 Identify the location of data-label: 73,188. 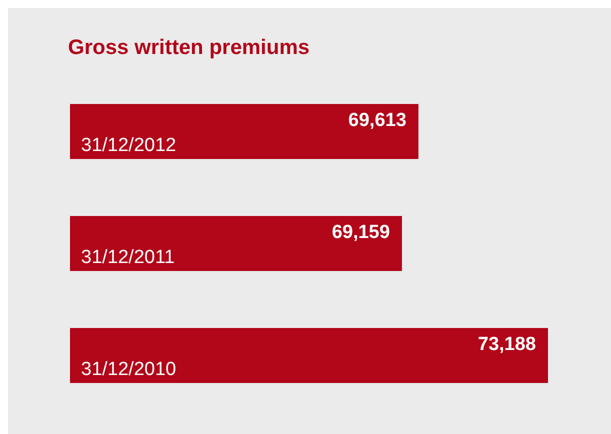
(507, 344).